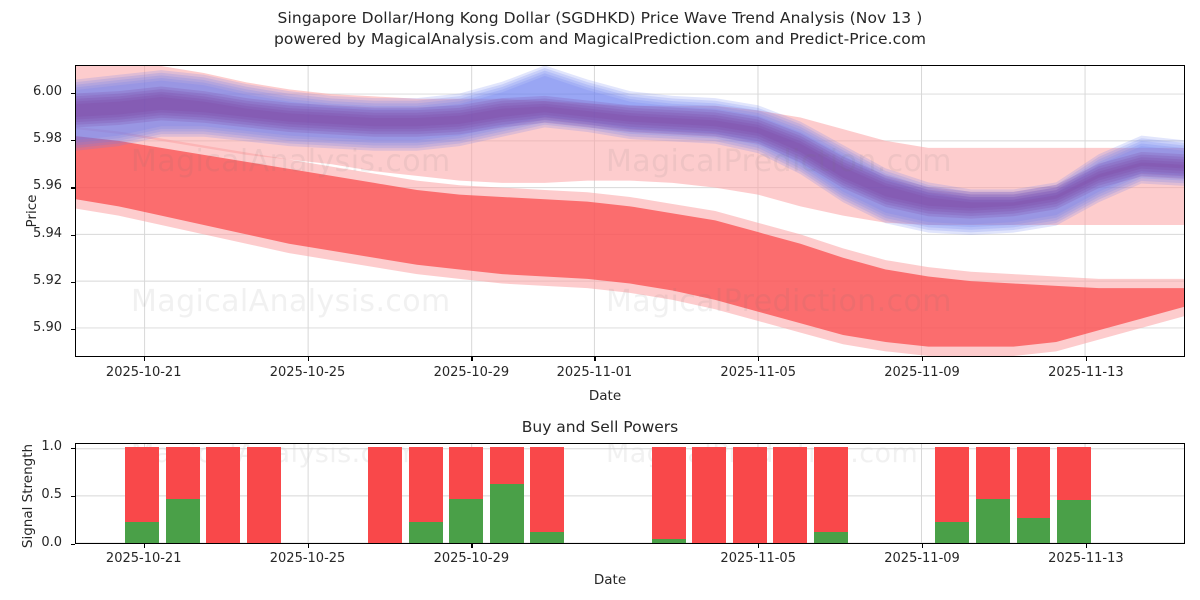 The image size is (1200, 600). What do you see at coordinates (1086, 372) in the screenshot?
I see `main-x-tick: 2025-11-13` at bounding box center [1086, 372].